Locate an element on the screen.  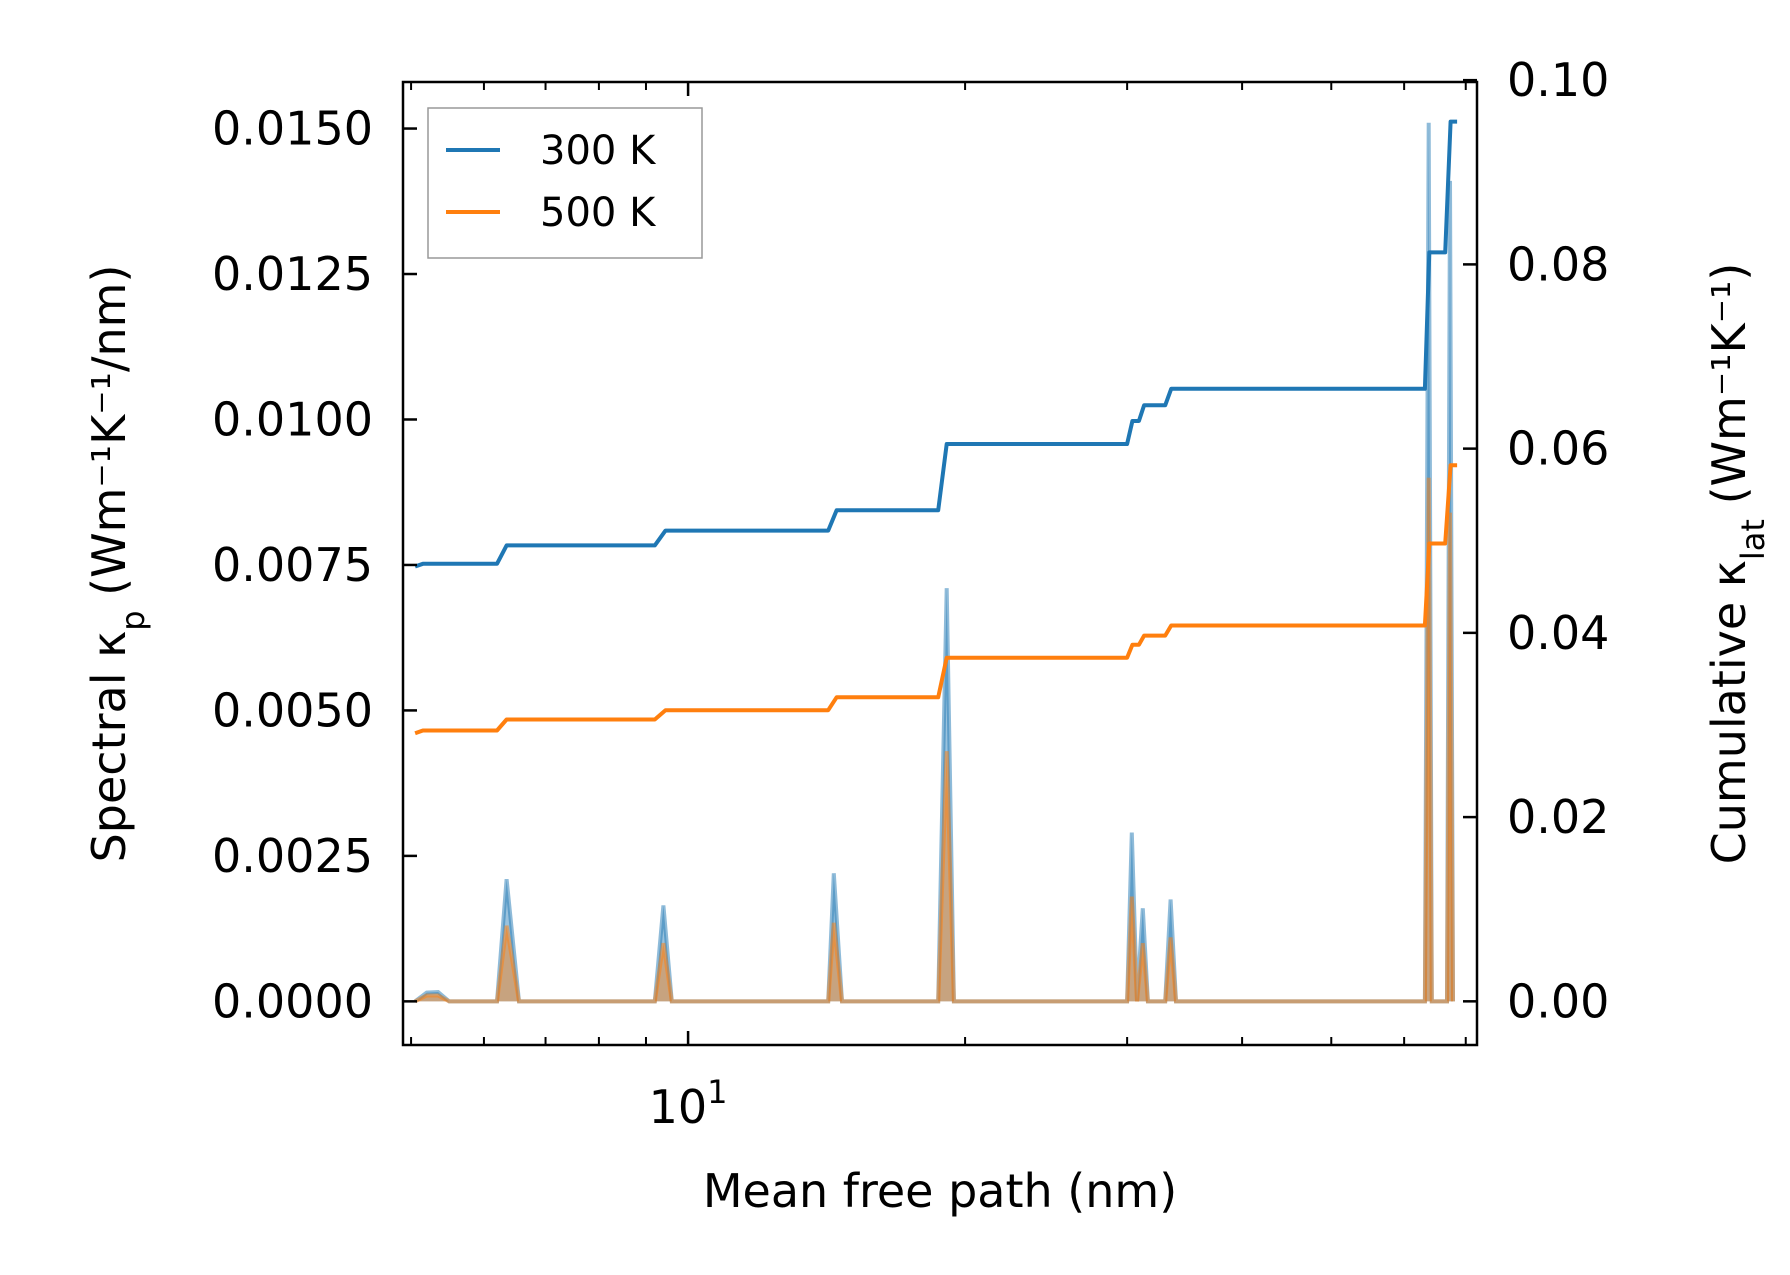
y-right-label-sub: lat is located at coordinates (1753, 539).